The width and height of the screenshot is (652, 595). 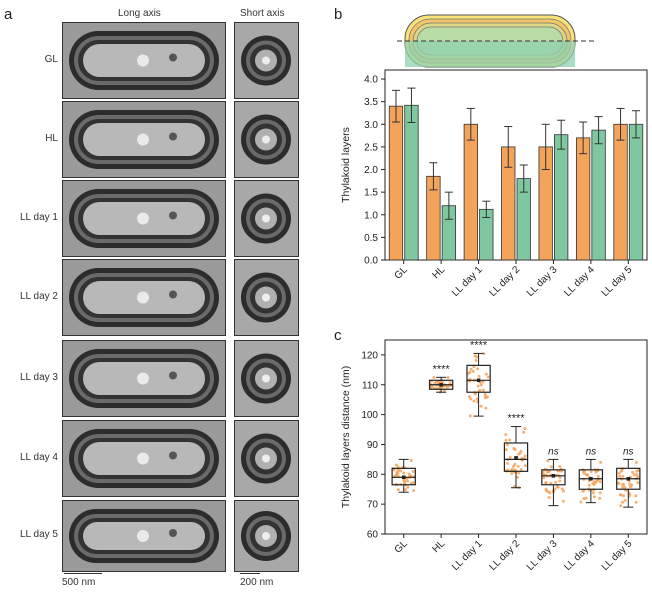 I want to click on short-axis-header: Short axis, so click(x=262, y=13).